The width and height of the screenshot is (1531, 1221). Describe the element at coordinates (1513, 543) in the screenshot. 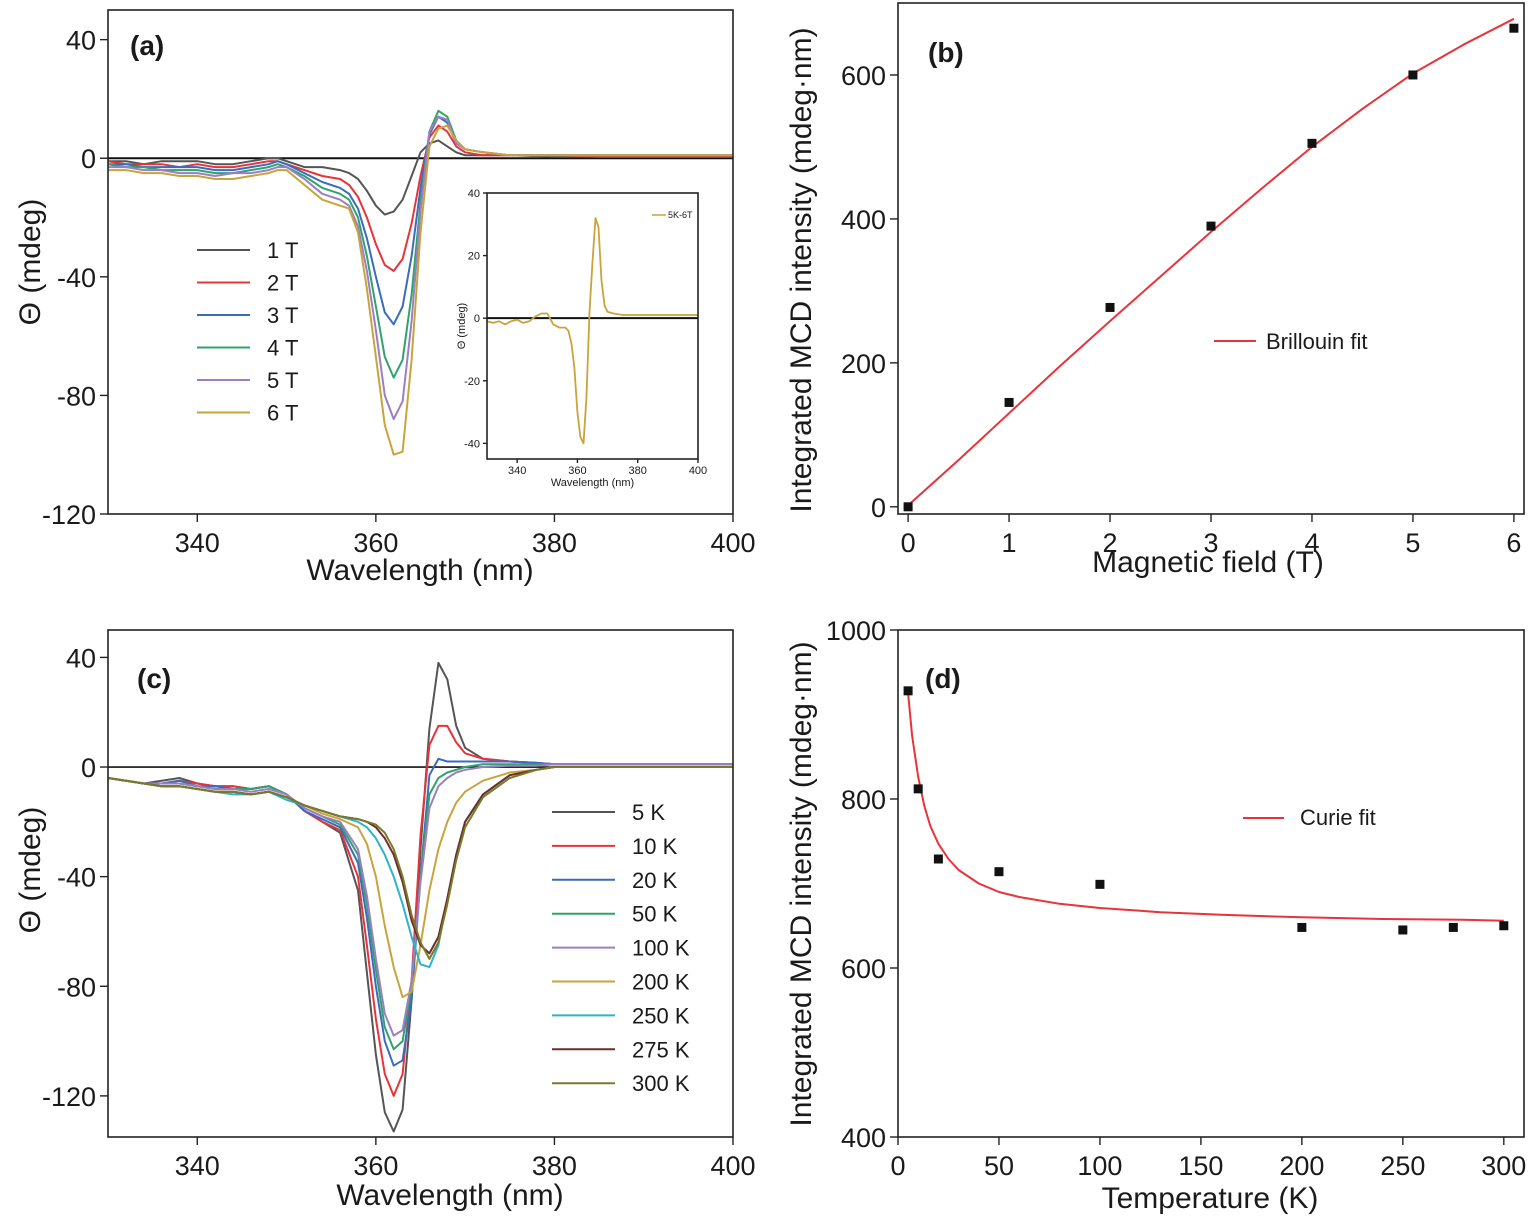

I see `x-tick-label: 6` at that location.